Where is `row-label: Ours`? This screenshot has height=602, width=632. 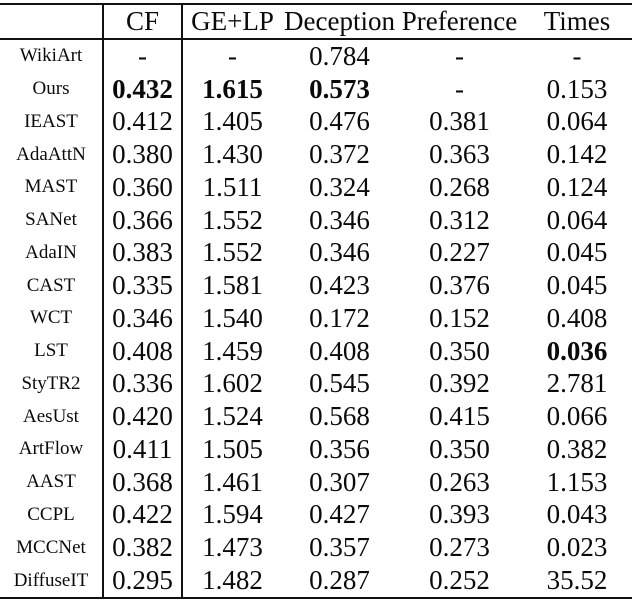
row-label: Ours is located at coordinates (52, 89).